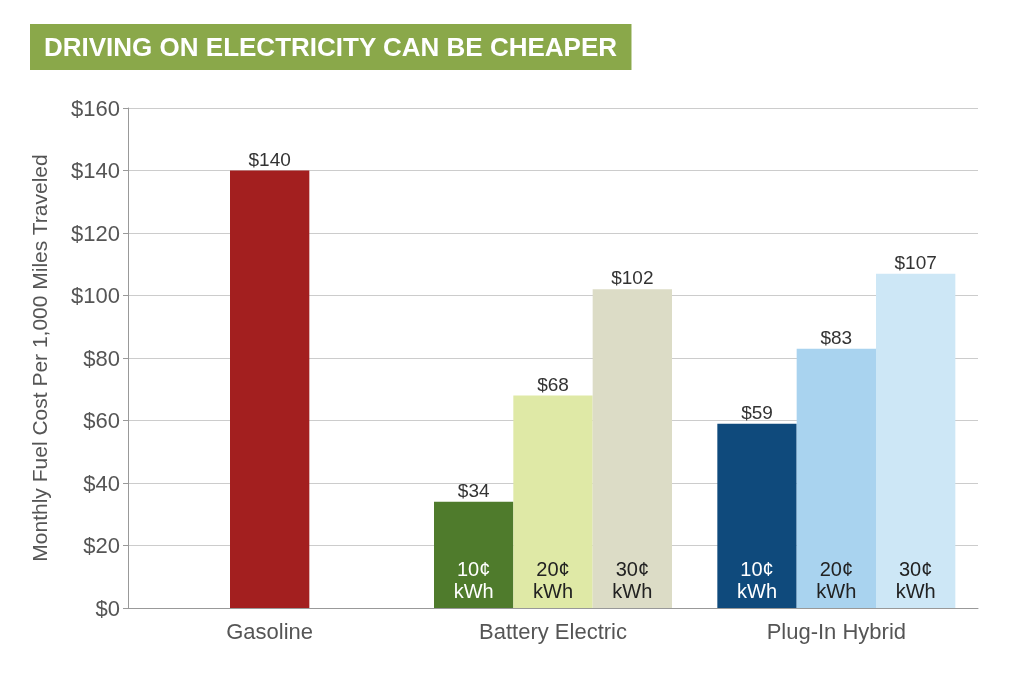 The image size is (1024, 680). What do you see at coordinates (269, 159) in the screenshot?
I see `data-label: $140` at bounding box center [269, 159].